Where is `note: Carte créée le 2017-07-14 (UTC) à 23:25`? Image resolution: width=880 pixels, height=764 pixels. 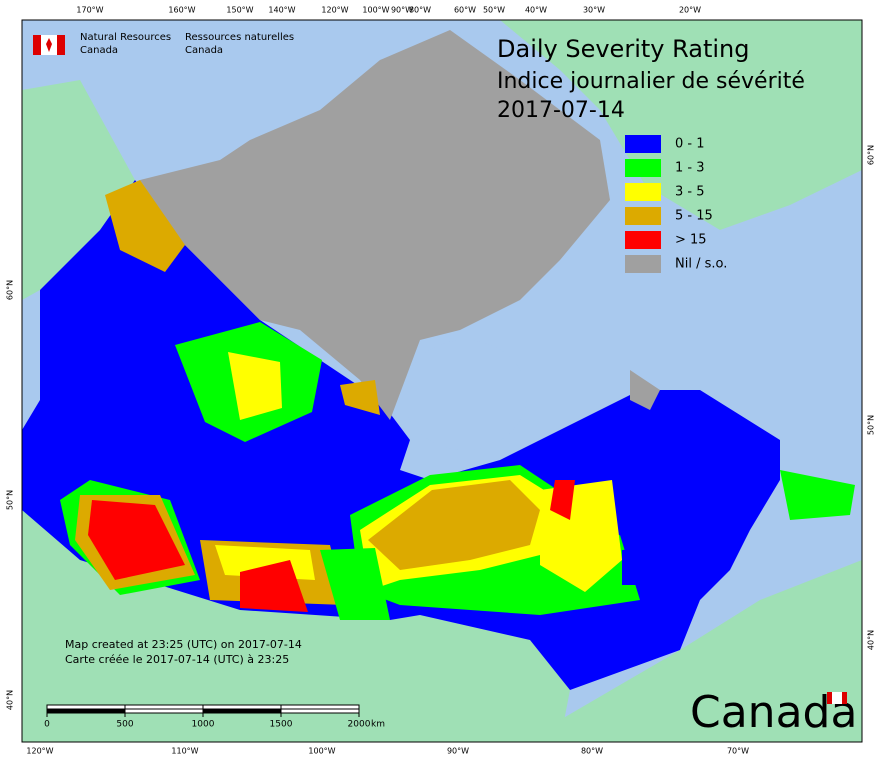 note: Carte créée le 2017-07-14 (UTC) à 23:25 is located at coordinates (177, 659).